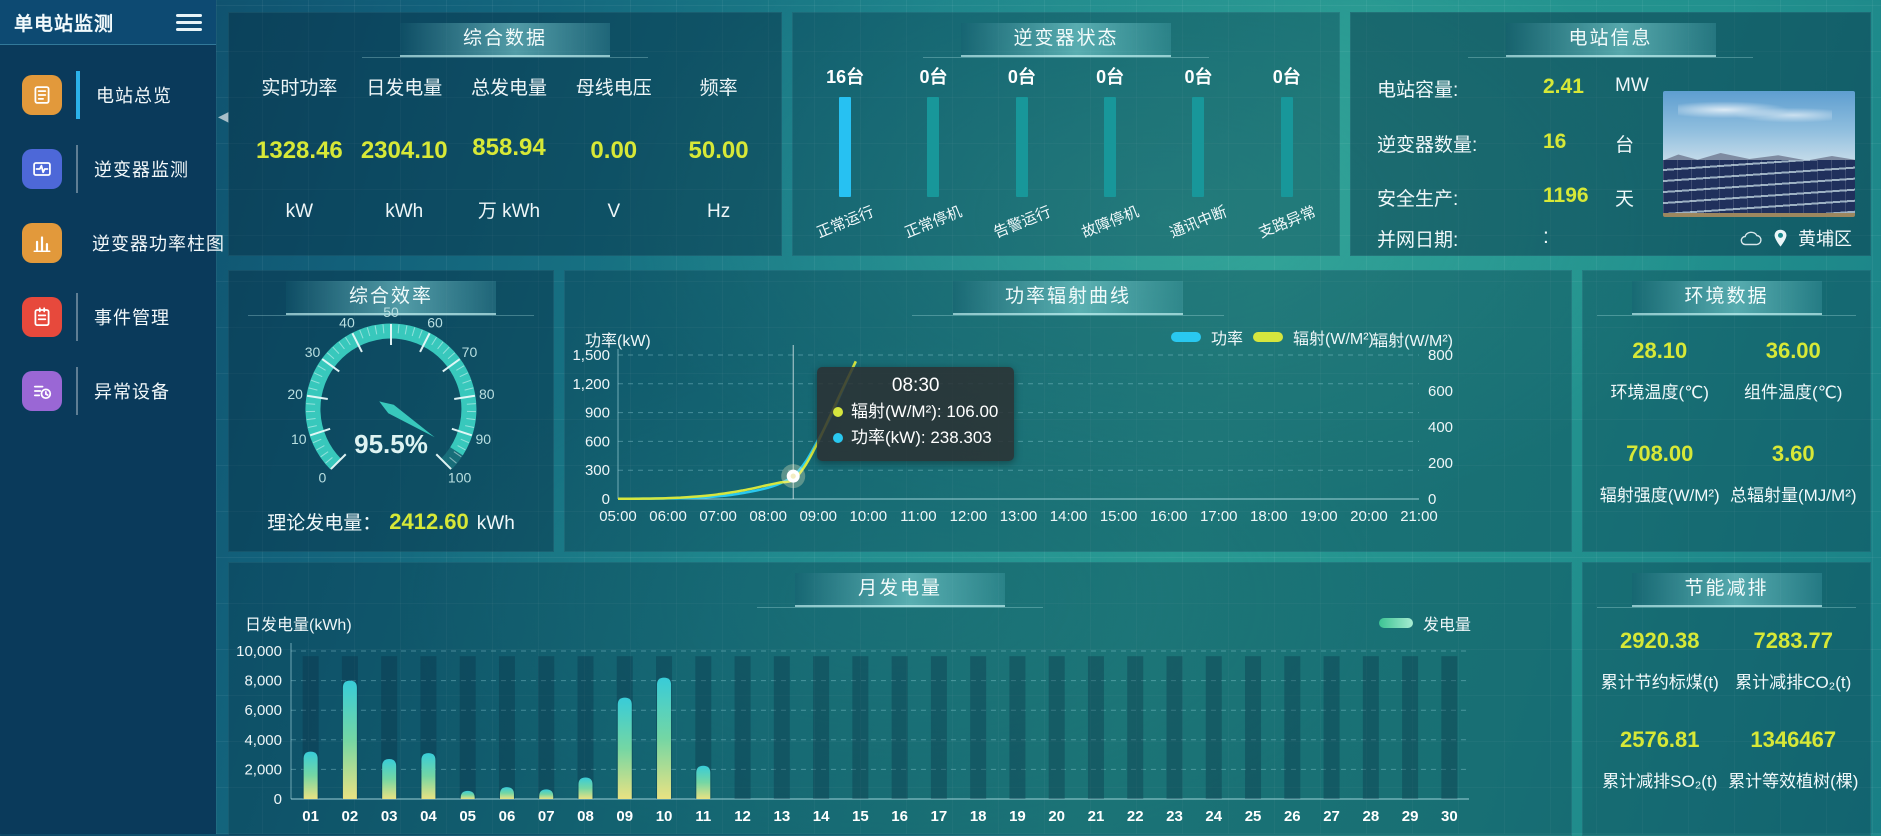  I want to click on inverter-power-bars-icon, so click(42, 243).